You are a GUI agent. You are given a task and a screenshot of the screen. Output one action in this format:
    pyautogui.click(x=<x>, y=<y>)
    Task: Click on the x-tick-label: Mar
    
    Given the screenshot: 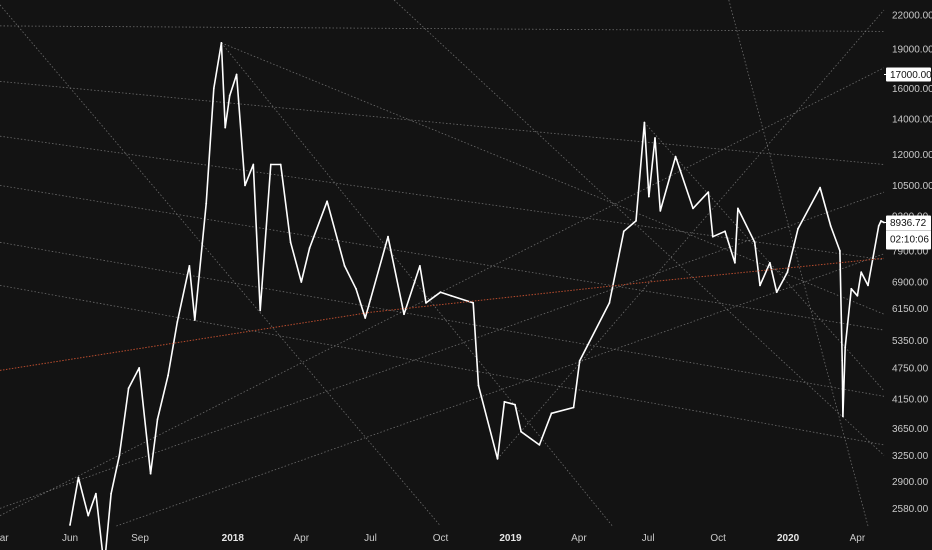 What is the action you would take?
    pyautogui.click(x=4, y=538)
    